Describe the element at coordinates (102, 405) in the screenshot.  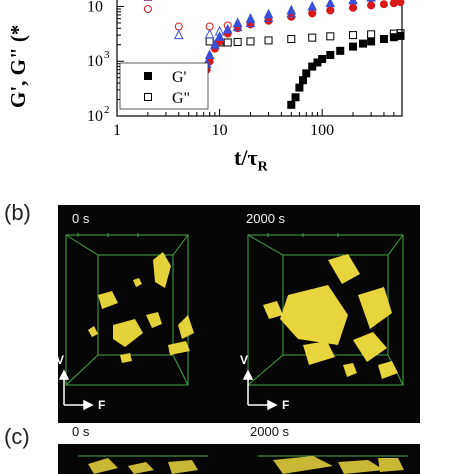
I see `panel-b-f-label-left: F` at that location.